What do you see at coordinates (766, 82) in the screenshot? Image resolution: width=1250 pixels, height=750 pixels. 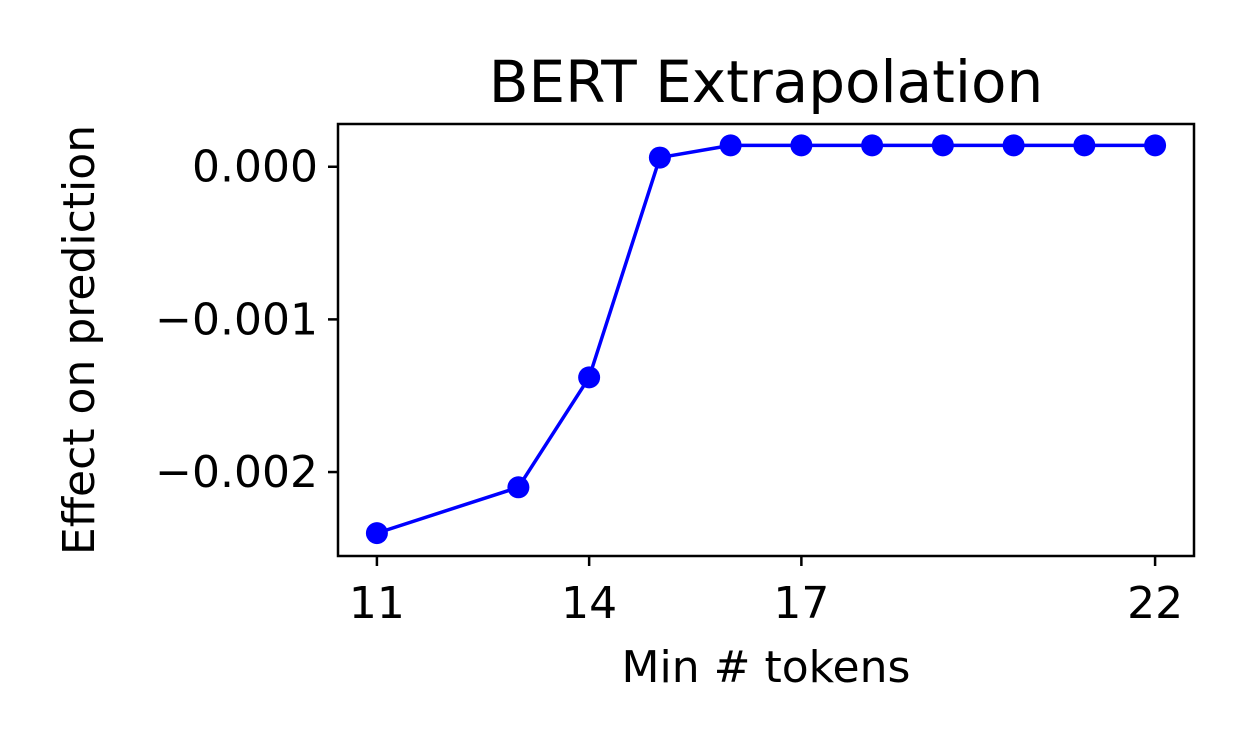 I see `chart-title: BERT Extrapolation` at bounding box center [766, 82].